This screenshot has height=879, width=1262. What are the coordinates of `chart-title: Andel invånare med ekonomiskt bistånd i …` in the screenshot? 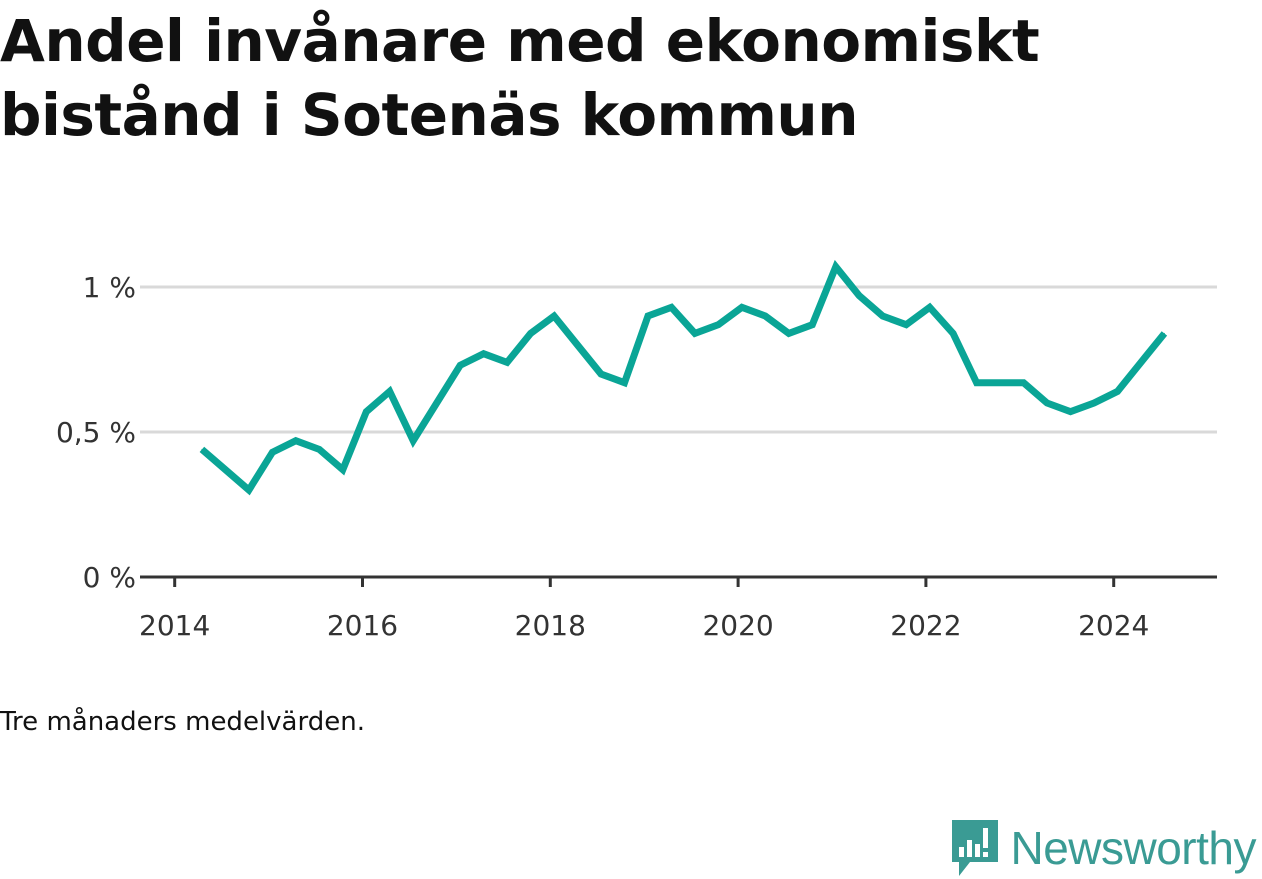 It's located at (520, 78).